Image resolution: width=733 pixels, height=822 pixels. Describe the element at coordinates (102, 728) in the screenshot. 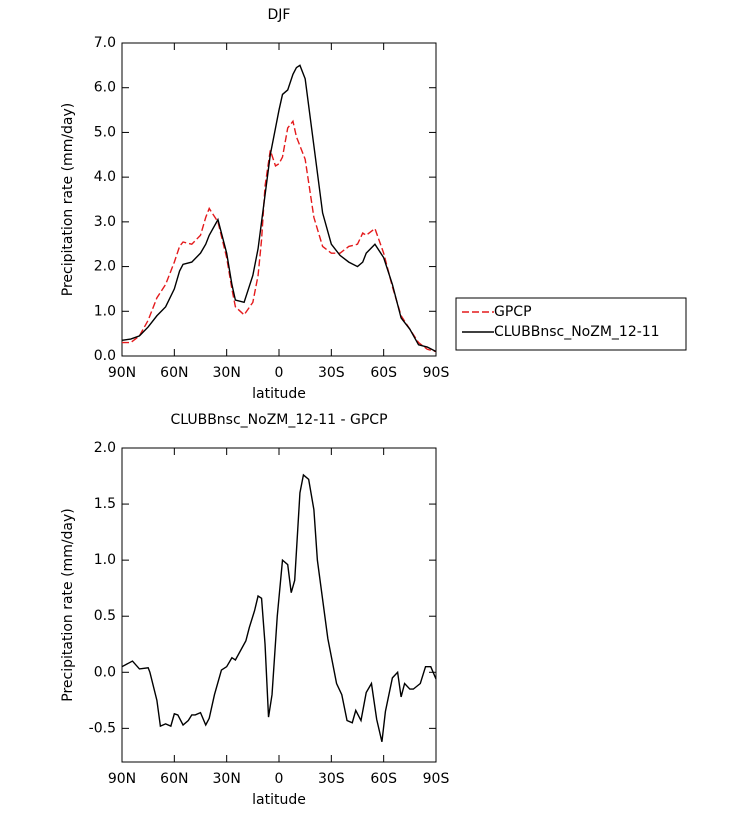

I see `y-tick-label: -0.5` at that location.